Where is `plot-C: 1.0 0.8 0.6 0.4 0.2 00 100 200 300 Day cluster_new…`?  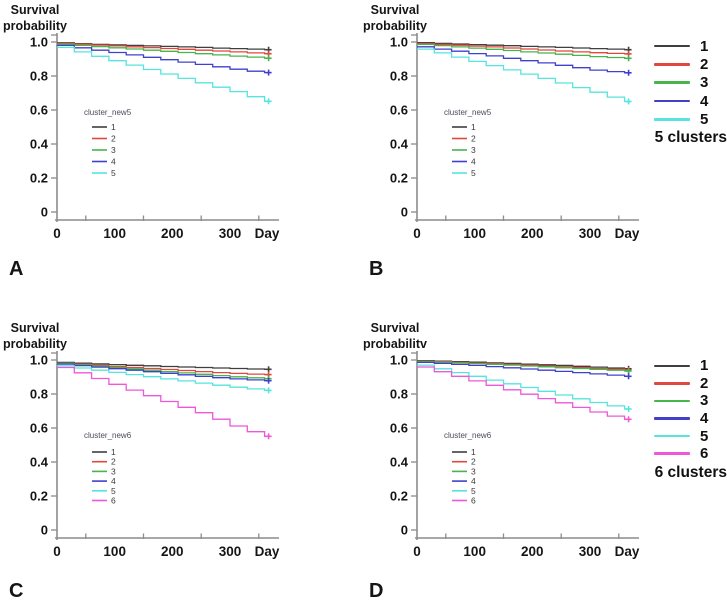 plot-C: 1.0 0.8 0.6 0.4 0.2 00 100 200 300 Day cluster_new… is located at coordinates (155, 455).